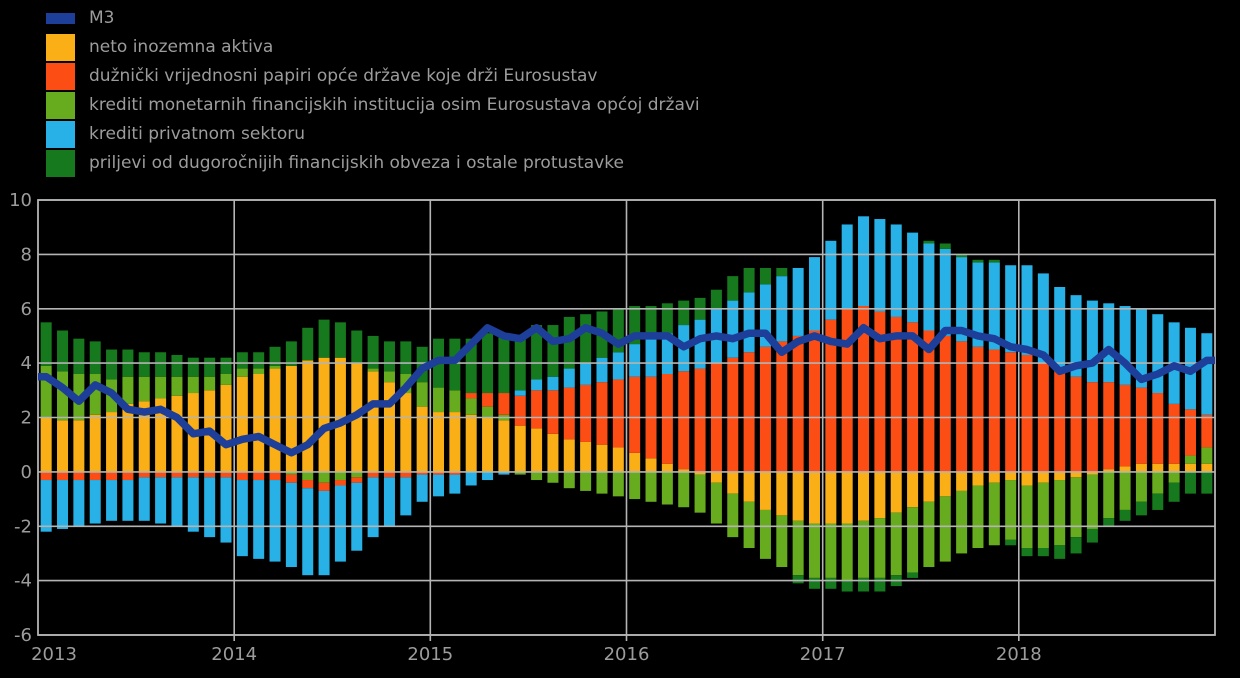 The height and width of the screenshot is (678, 1240). Describe the element at coordinates (26, 418) in the screenshot. I see `y-tick-label: 2` at that location.